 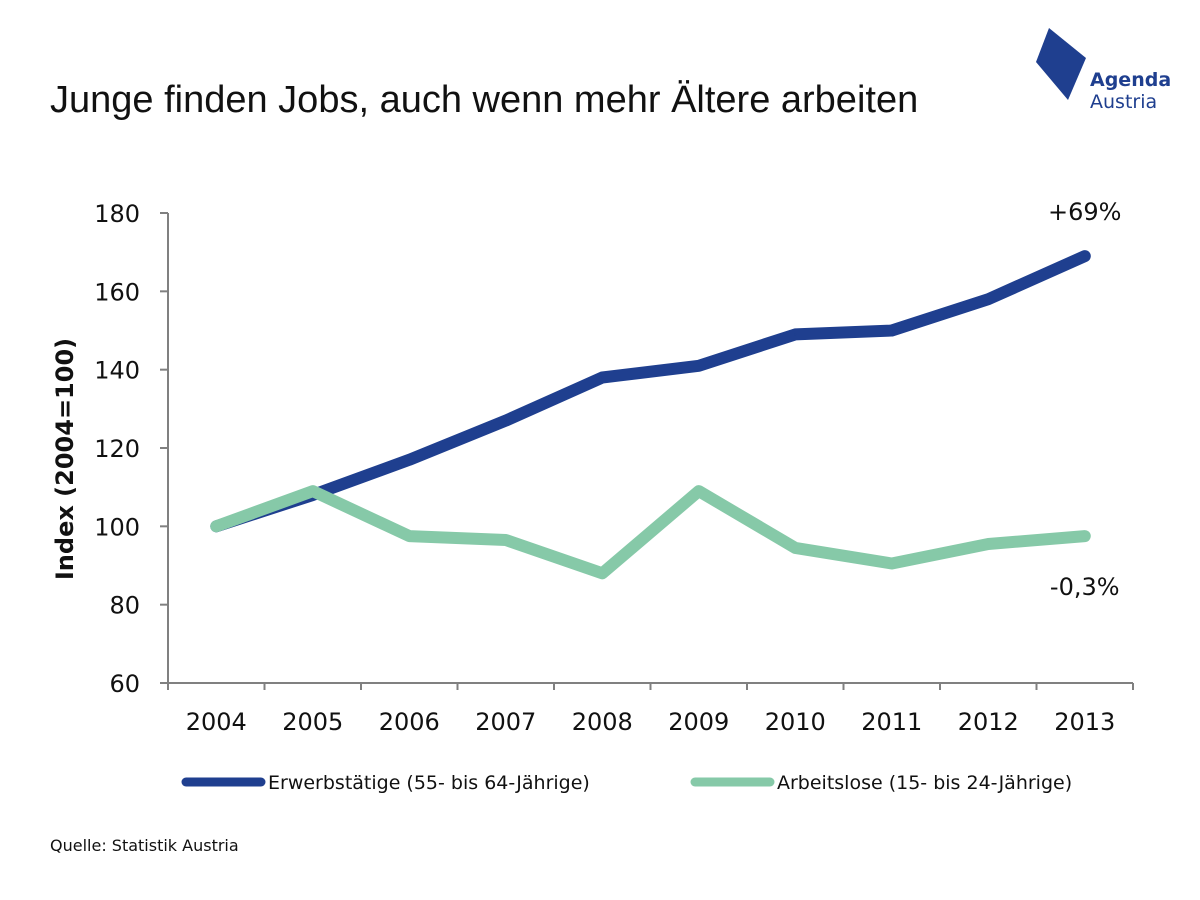 What do you see at coordinates (124, 606) in the screenshot?
I see `y-tick-label: 80` at bounding box center [124, 606].